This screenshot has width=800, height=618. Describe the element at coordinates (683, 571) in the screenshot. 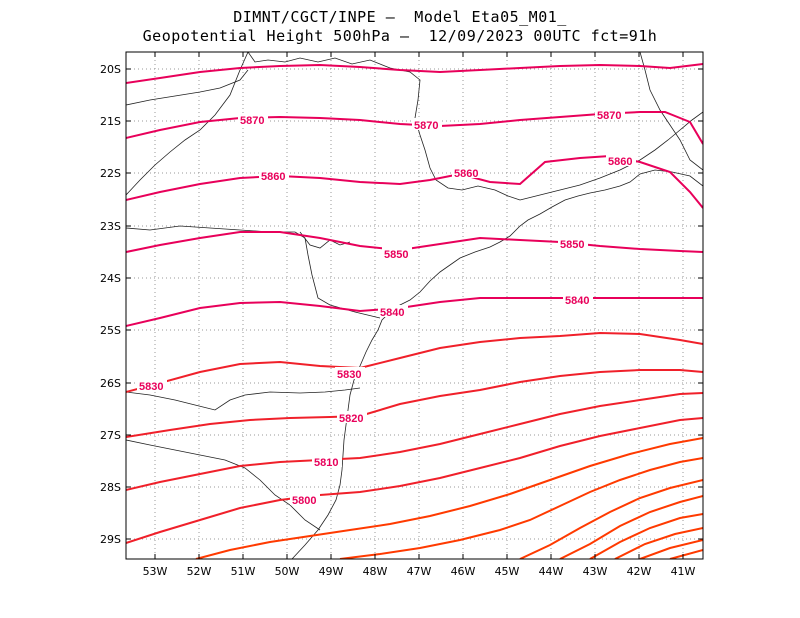

I see `lon-label: 41W` at that location.